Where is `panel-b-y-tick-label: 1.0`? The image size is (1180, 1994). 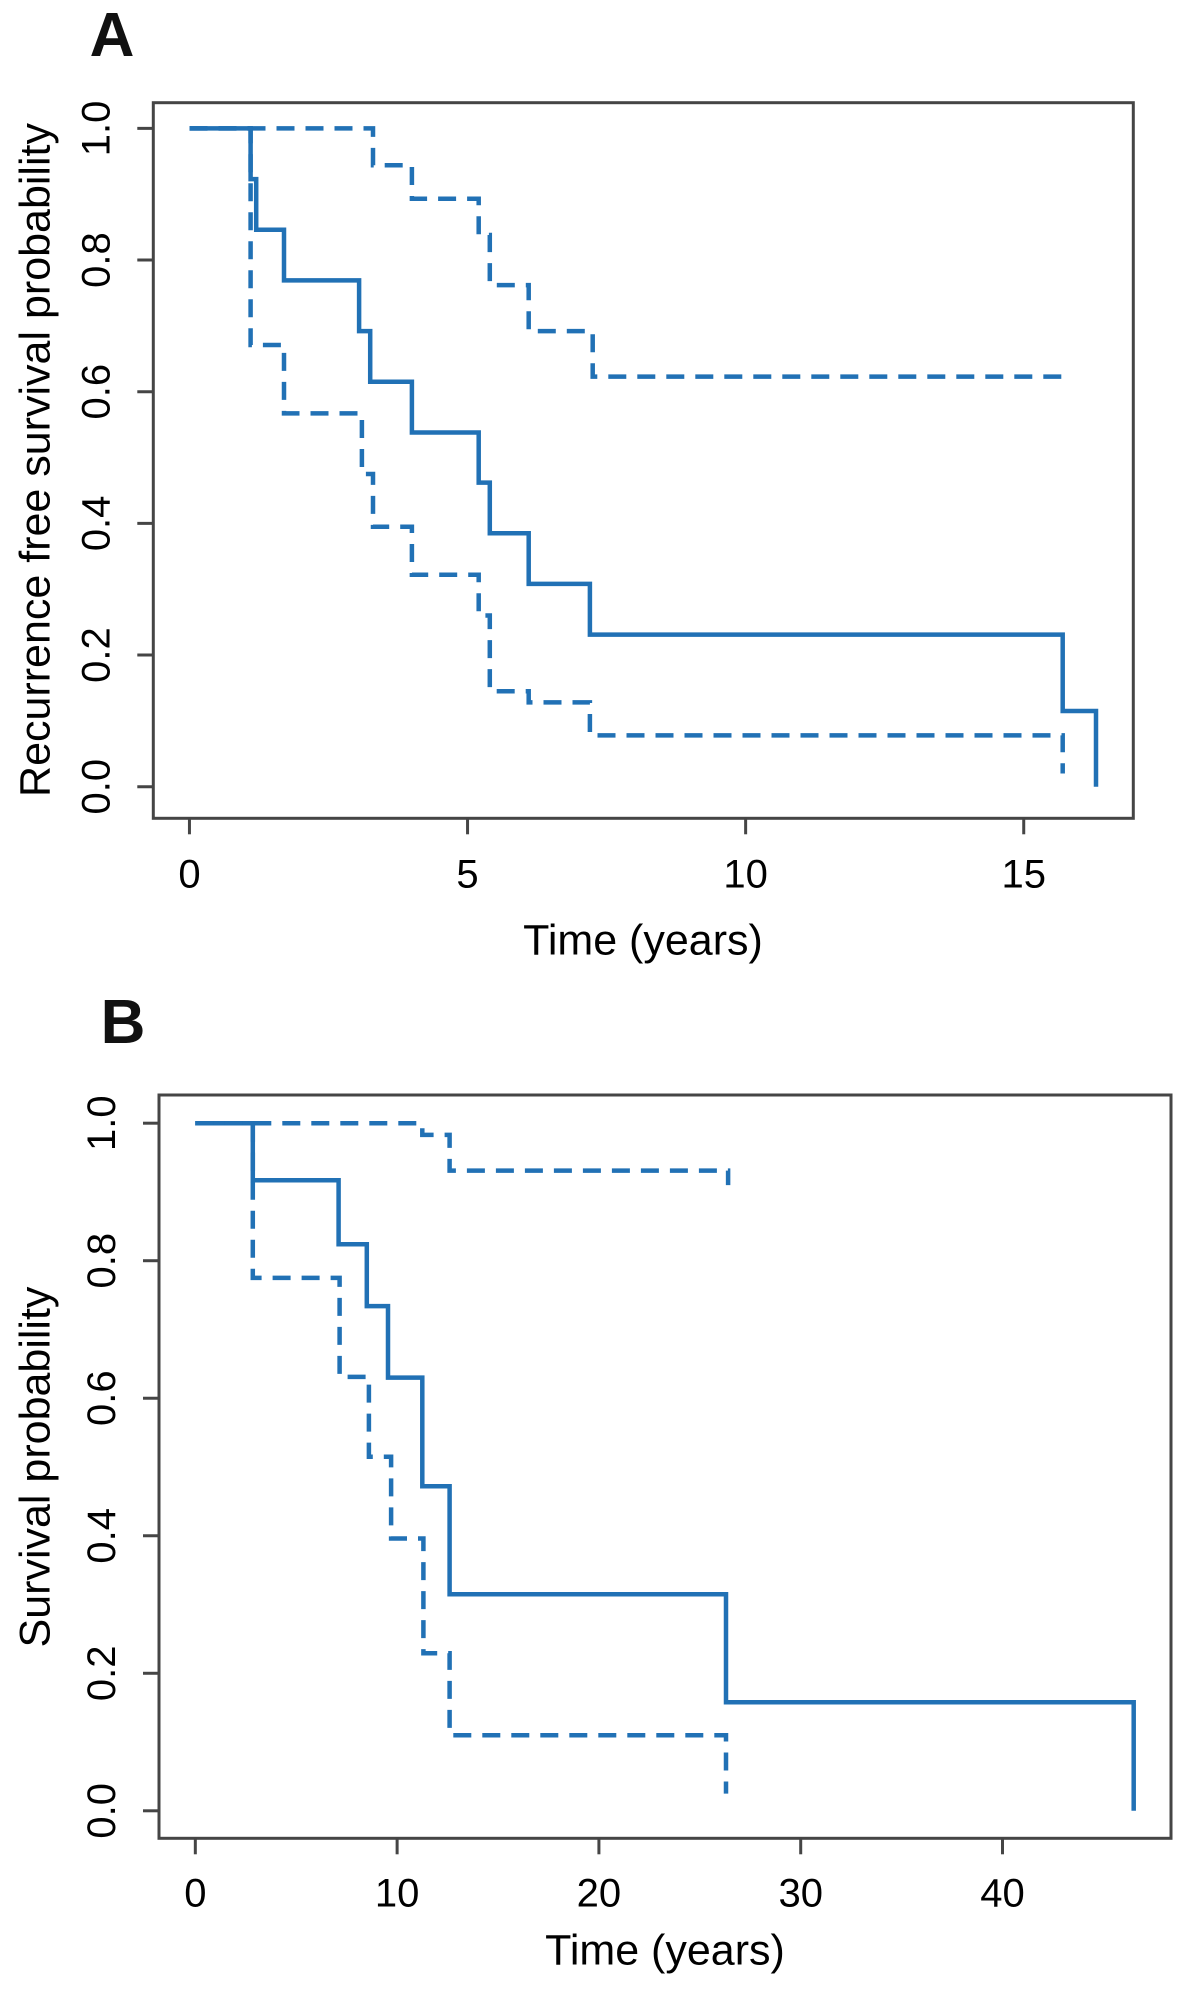 panel-b-y-tick-label: 1.0 is located at coordinates (102, 1123).